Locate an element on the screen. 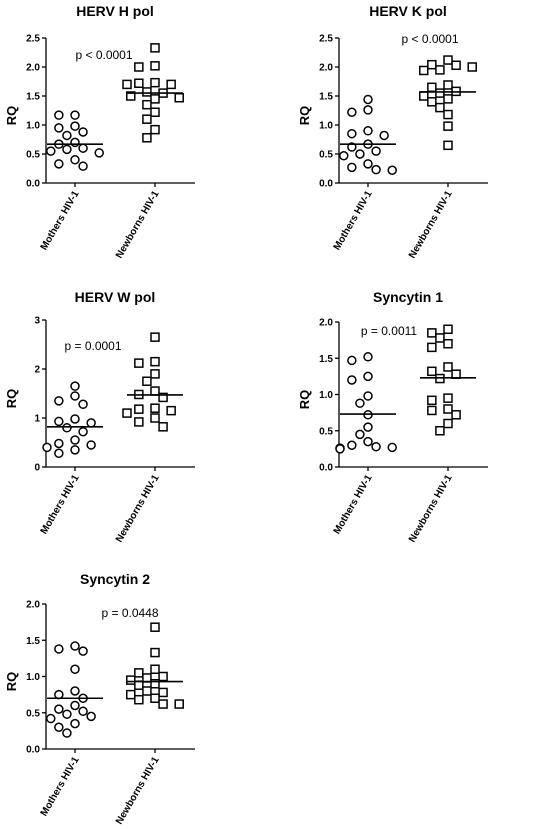  chart-title: Syncytin 1 is located at coordinates (408, 297).